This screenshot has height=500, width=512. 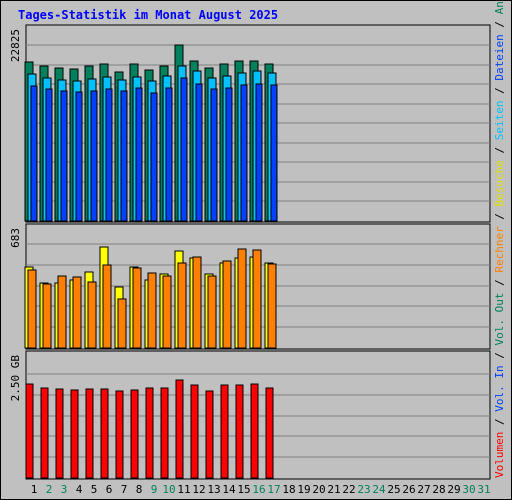 I want to click on day-label-8: 8, so click(x=139, y=489).